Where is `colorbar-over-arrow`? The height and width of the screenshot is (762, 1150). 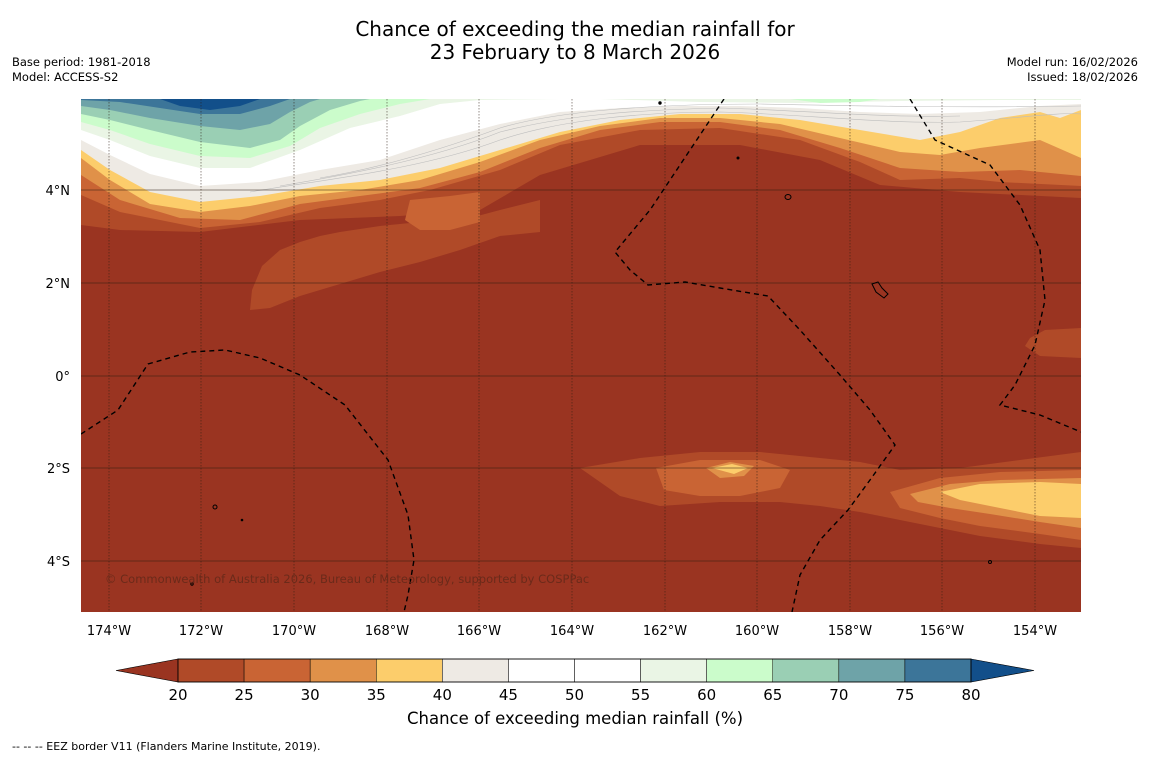
colorbar-over-arrow is located at coordinates (1002, 670).